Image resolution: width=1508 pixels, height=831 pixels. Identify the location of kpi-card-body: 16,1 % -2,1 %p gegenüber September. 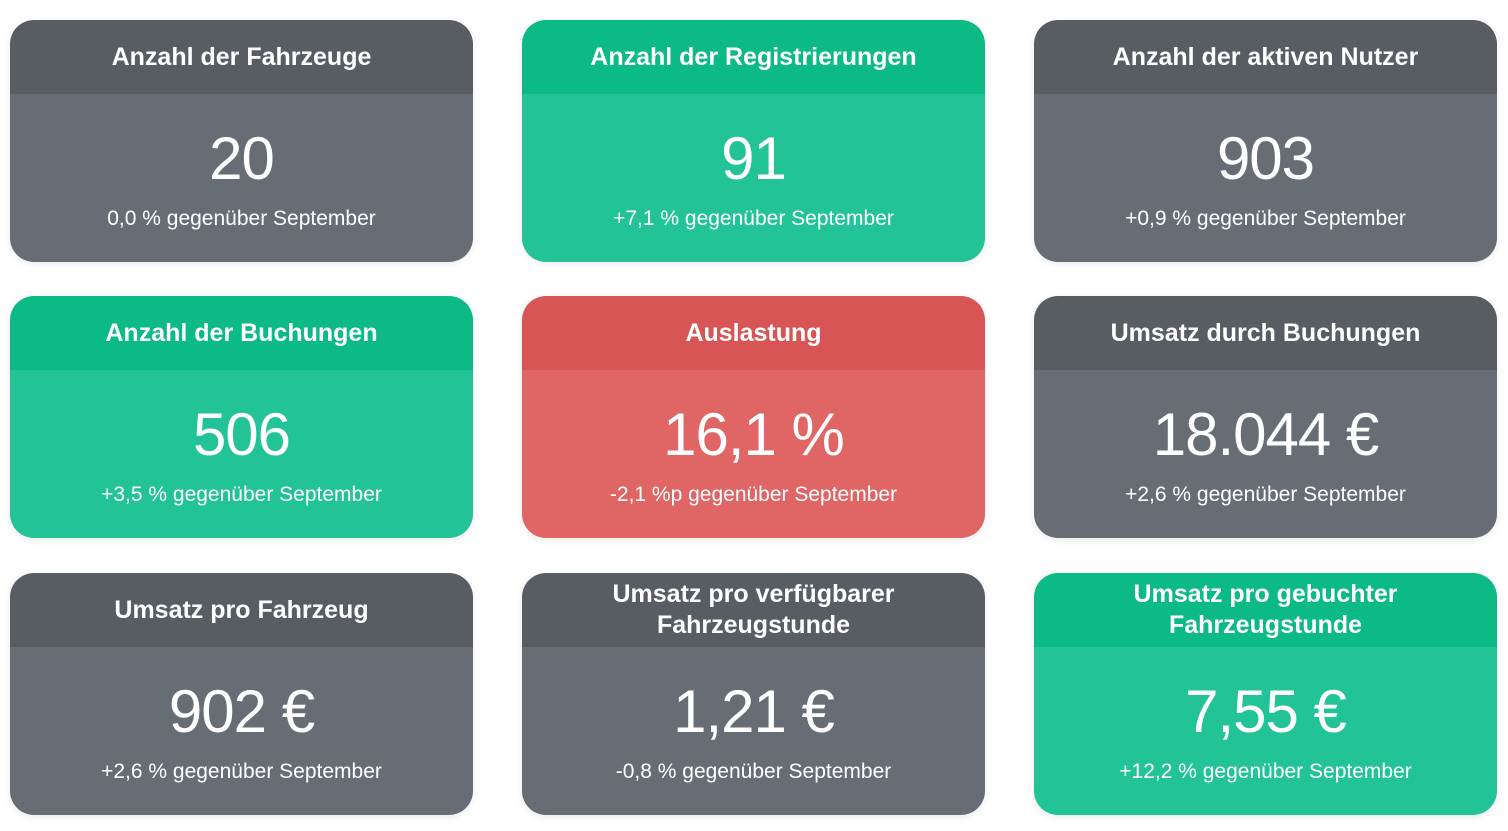
(753, 454).